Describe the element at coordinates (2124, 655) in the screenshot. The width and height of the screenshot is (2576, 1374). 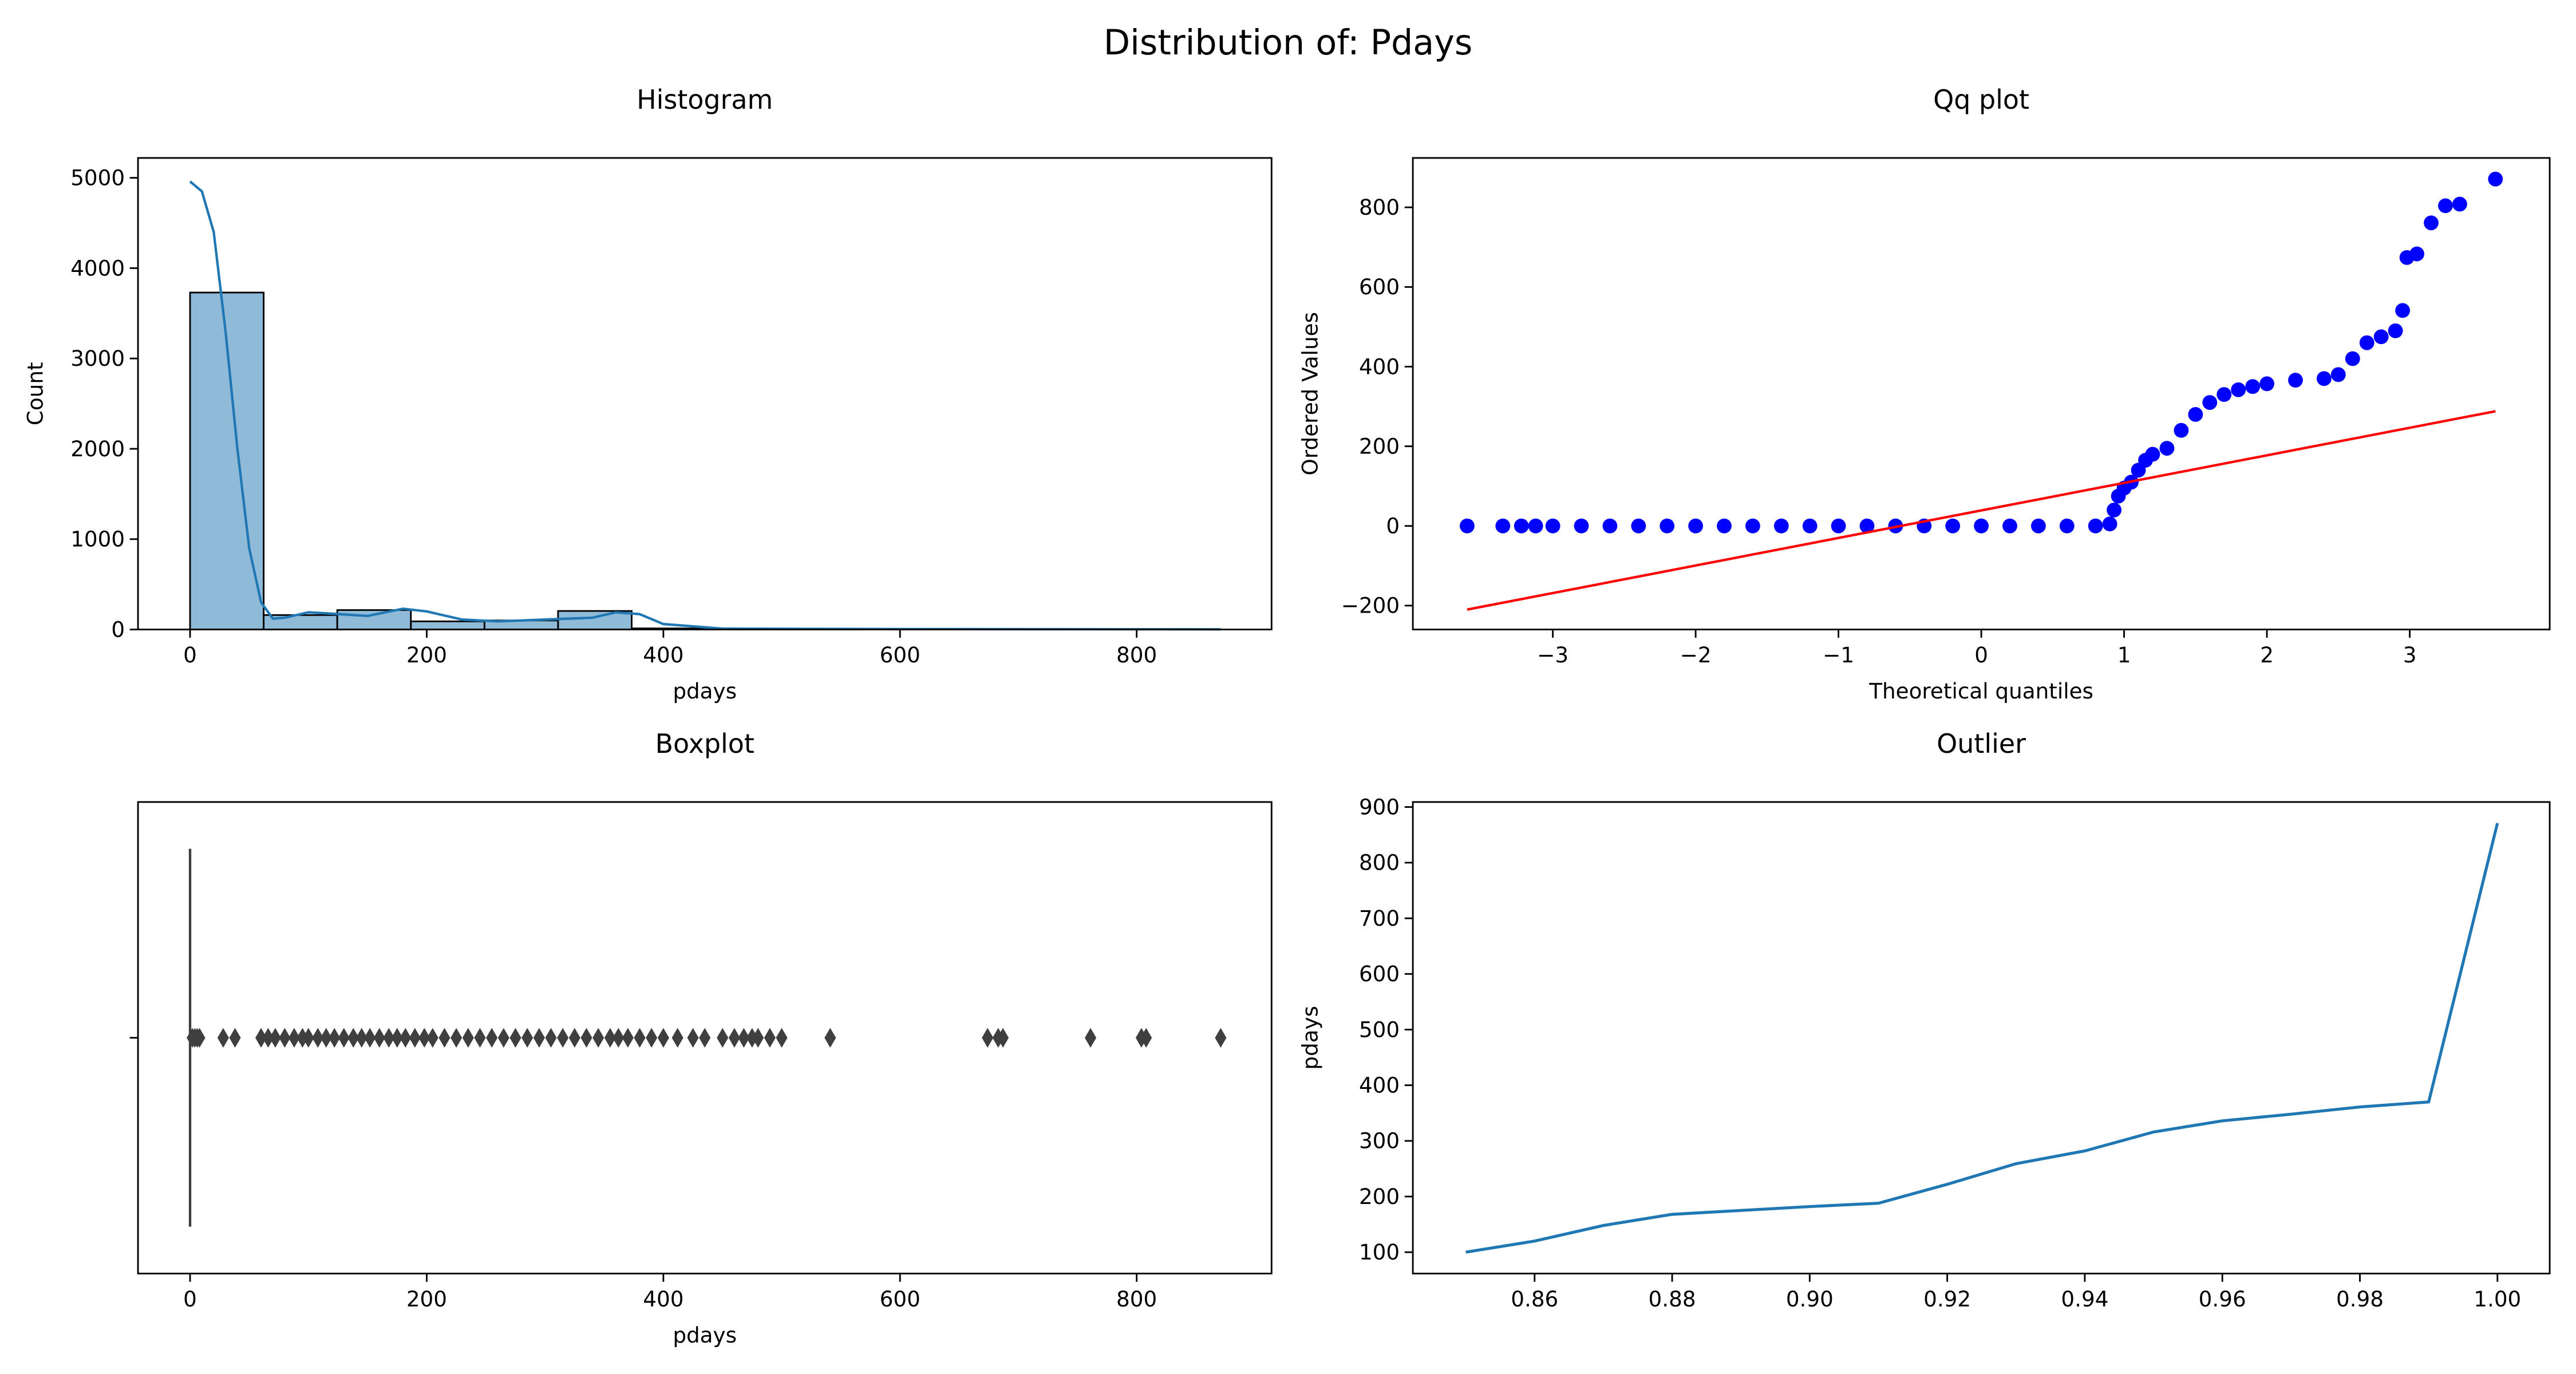
I see `x-tick-label: 1` at that location.